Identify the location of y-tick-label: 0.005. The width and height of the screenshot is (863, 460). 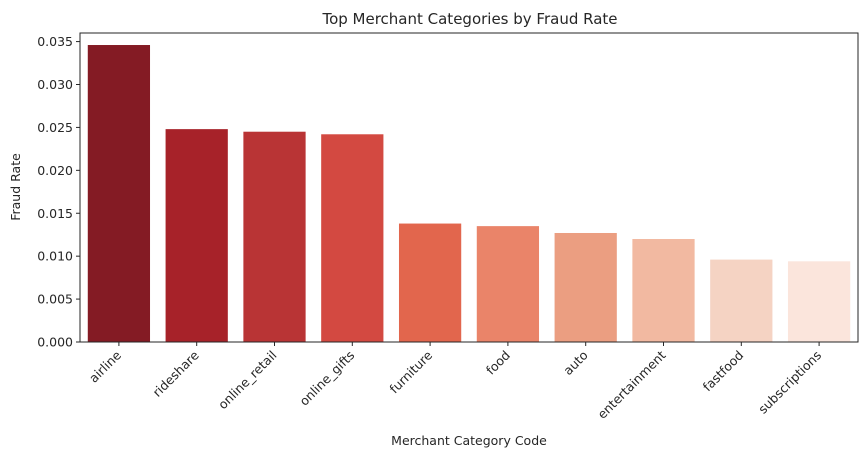
(55, 299).